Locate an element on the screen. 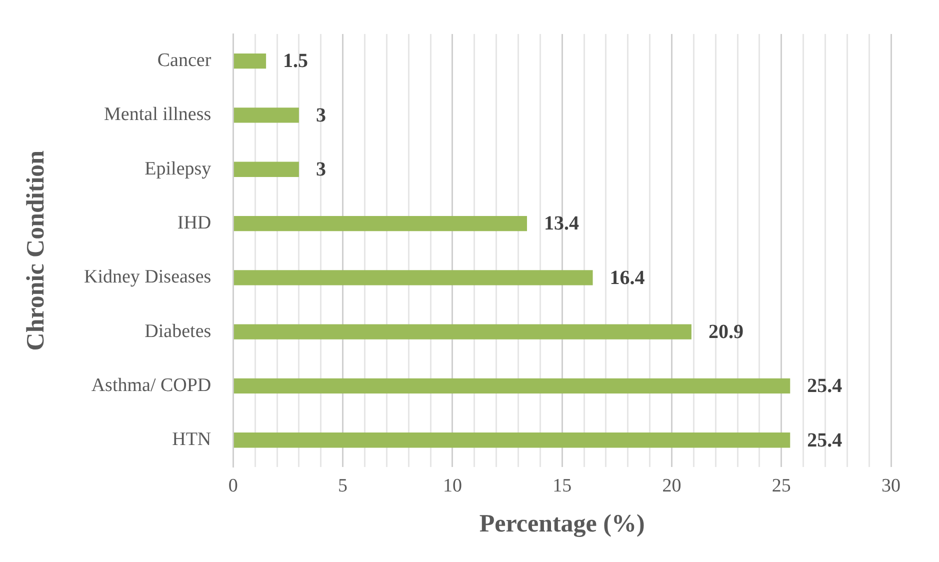 Image resolution: width=939 pixels, height=562 pixels. data-label: 1.5 is located at coordinates (295, 61).